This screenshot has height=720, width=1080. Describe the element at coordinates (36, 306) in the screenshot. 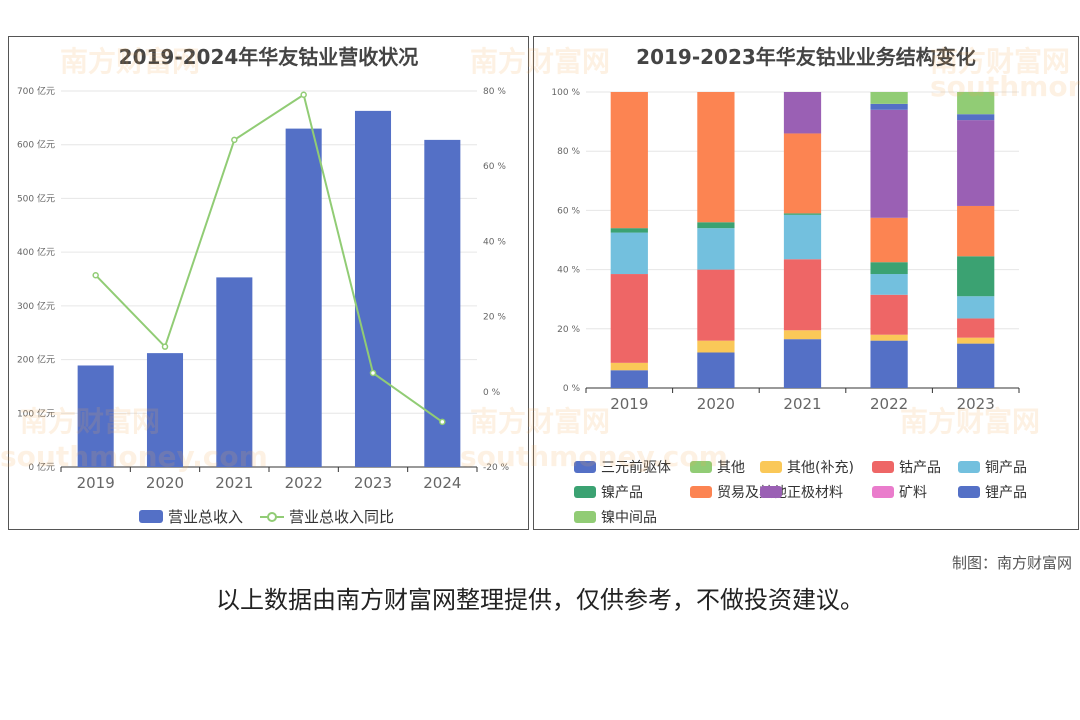

I see `y-left-tick-label: 300 亿元` at that location.